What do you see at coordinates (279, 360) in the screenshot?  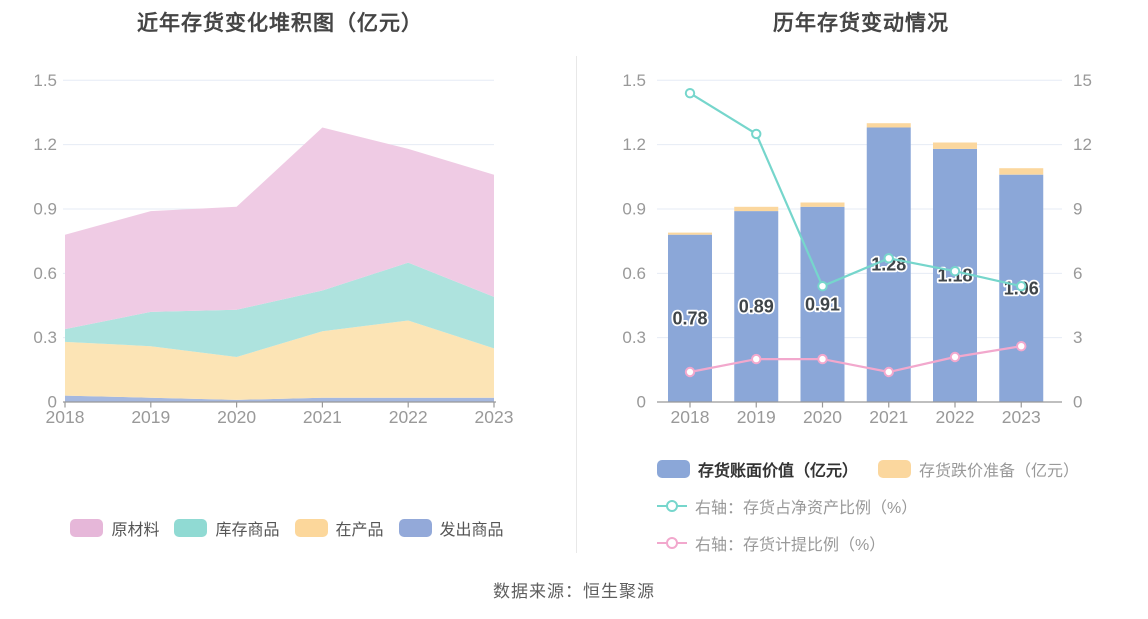 I see `area-work-in-progress` at bounding box center [279, 360].